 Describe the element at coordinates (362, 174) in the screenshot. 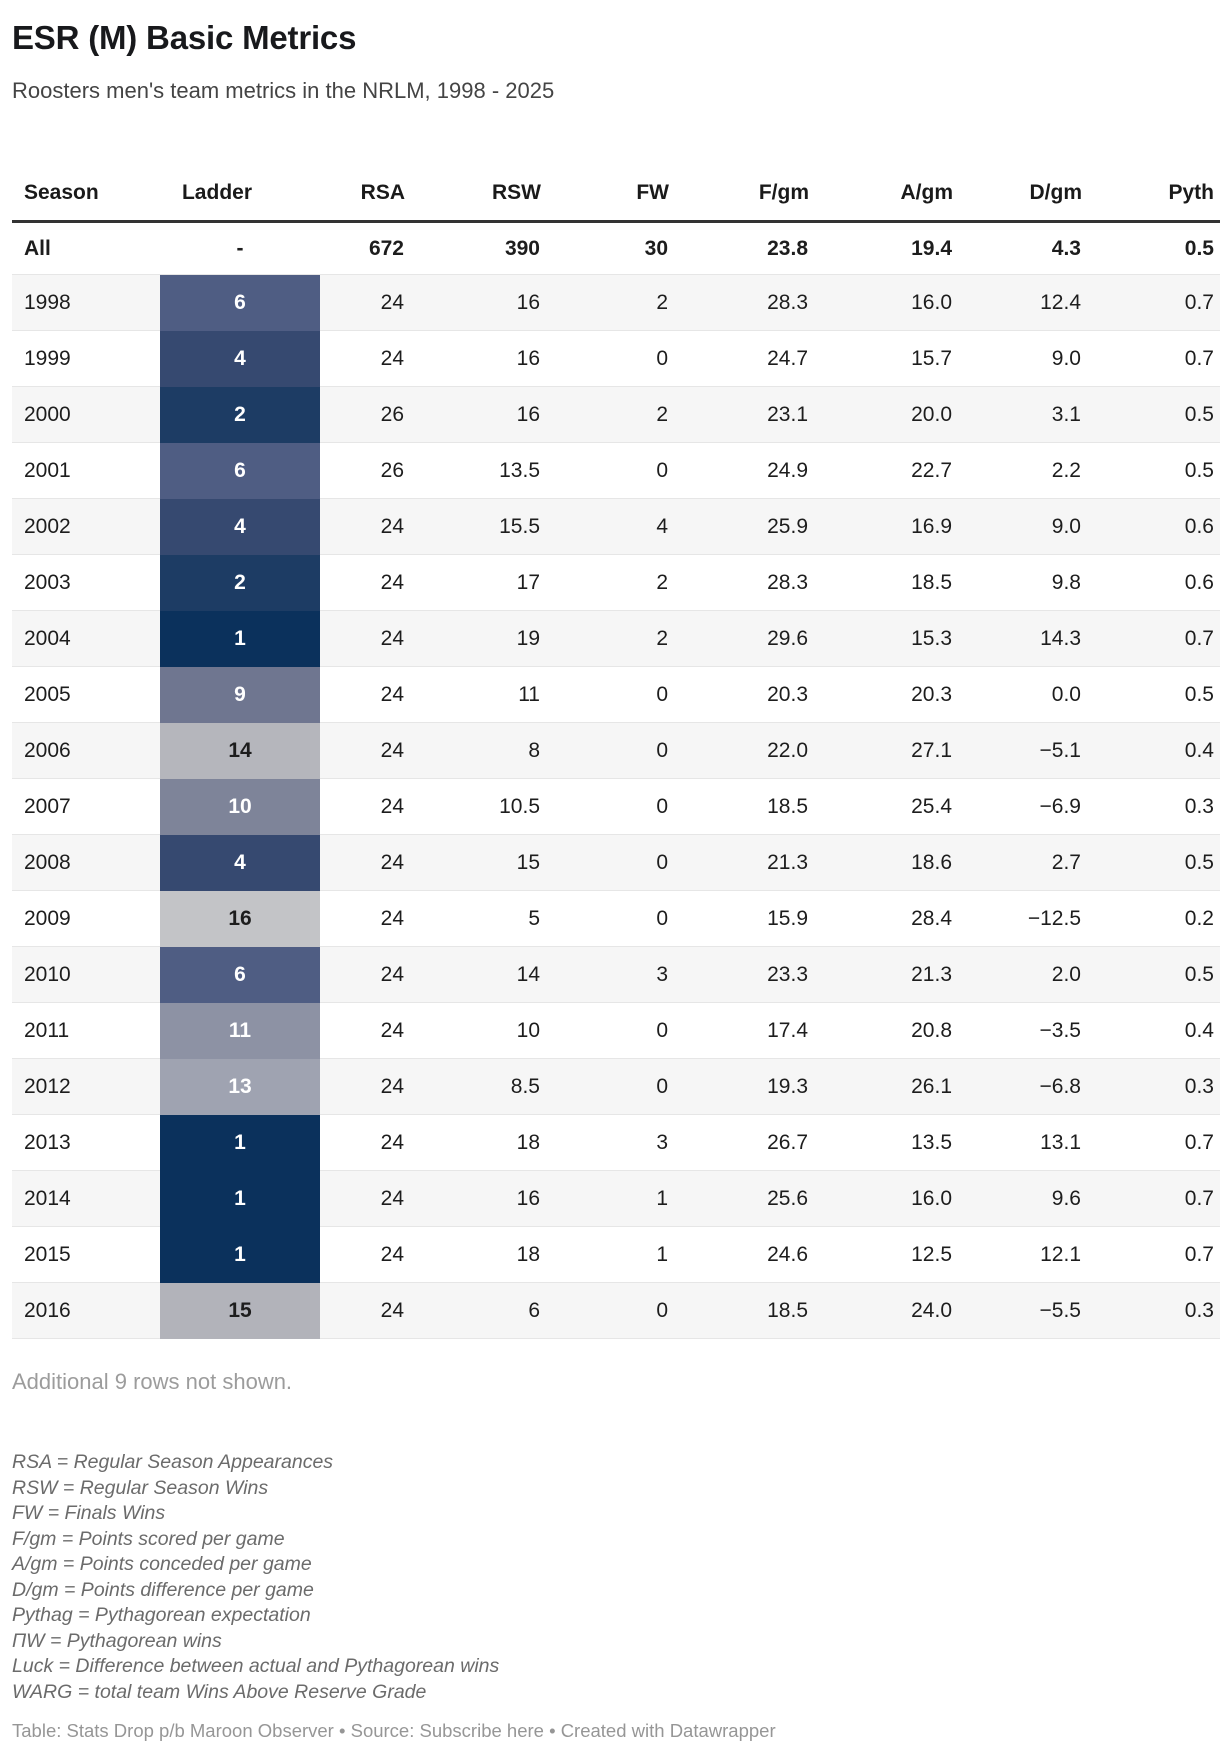

I see `column-header-rsa: RSA` at that location.